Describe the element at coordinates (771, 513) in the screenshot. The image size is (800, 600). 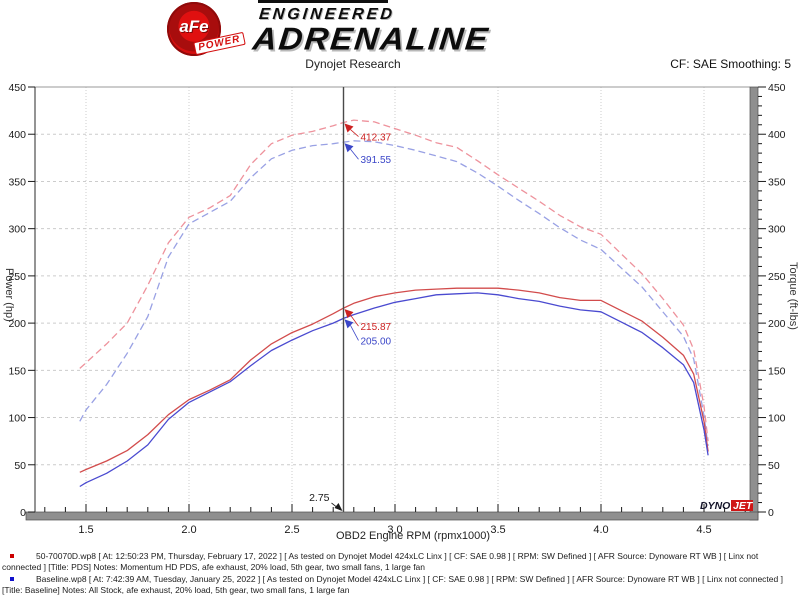
I see `right-tick-label: 0` at that location.